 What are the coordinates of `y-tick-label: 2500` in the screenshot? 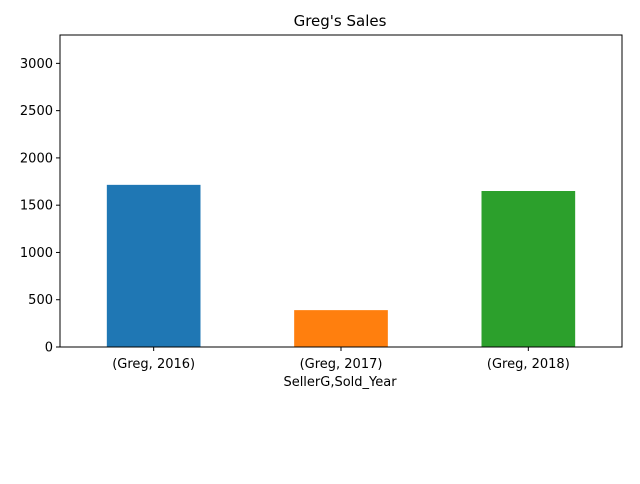 It's located at (36, 111).